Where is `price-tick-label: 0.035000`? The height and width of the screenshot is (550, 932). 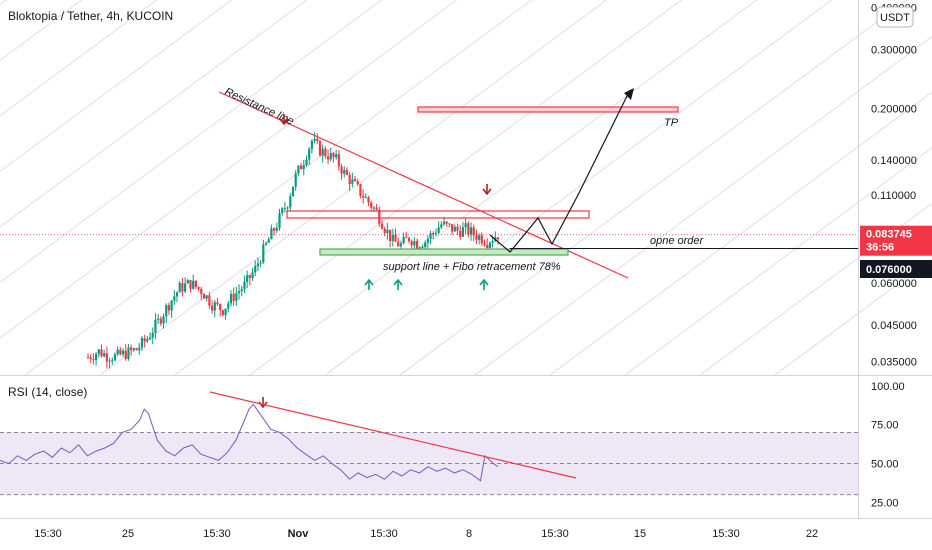
price-tick-label: 0.035000 is located at coordinates (894, 362).